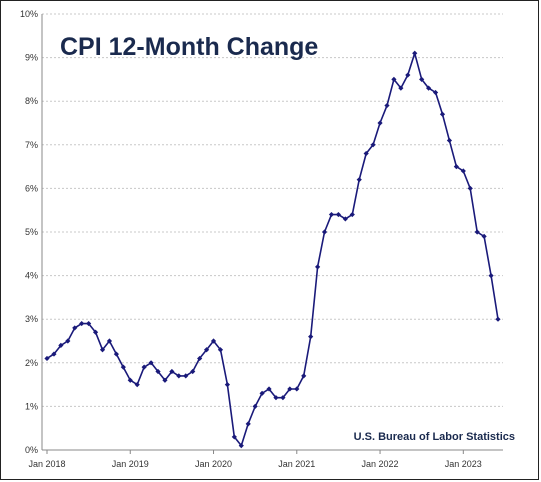  I want to click on y-tick-label: 5%, so click(31, 232).